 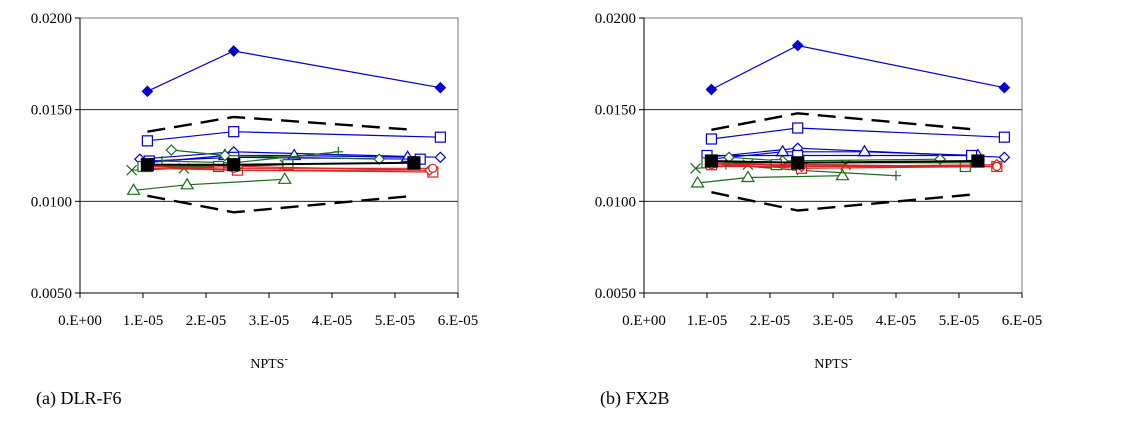 I want to click on chart-caption: (b) FX2B, so click(x=635, y=398).